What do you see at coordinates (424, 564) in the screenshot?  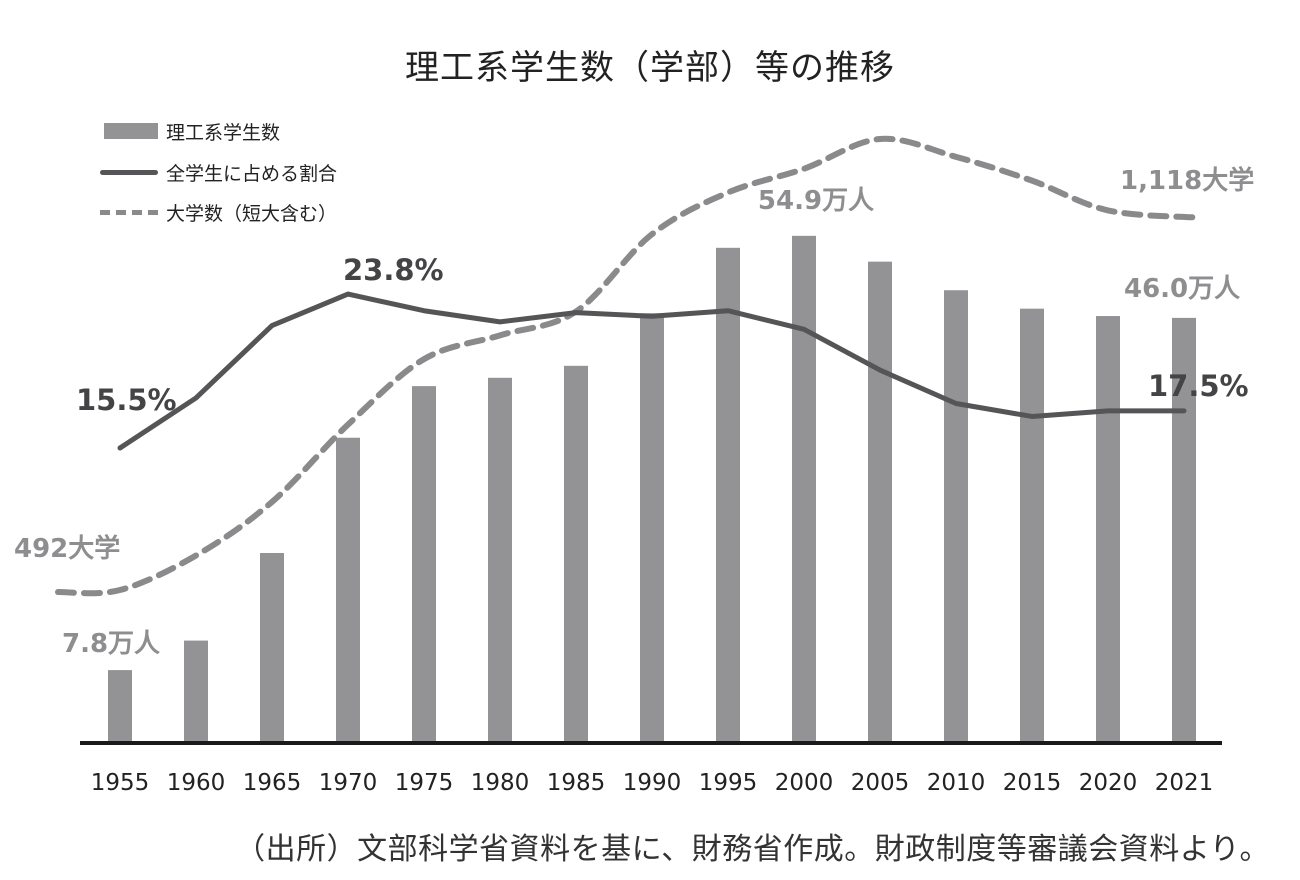 I see `bar-1975` at bounding box center [424, 564].